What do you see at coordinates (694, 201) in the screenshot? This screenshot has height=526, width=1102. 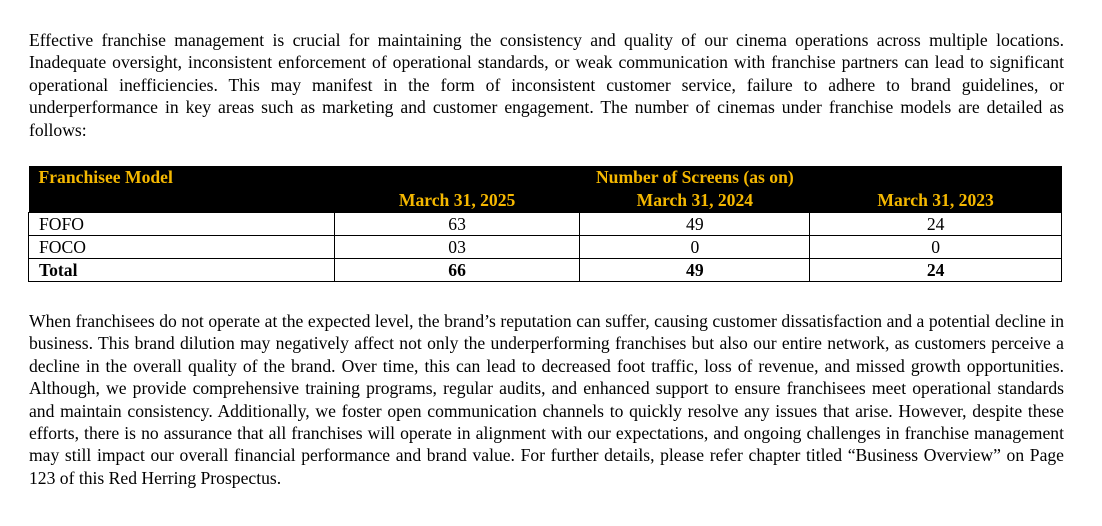 I see `header-col-2024: March 31, 2024` at bounding box center [694, 201].